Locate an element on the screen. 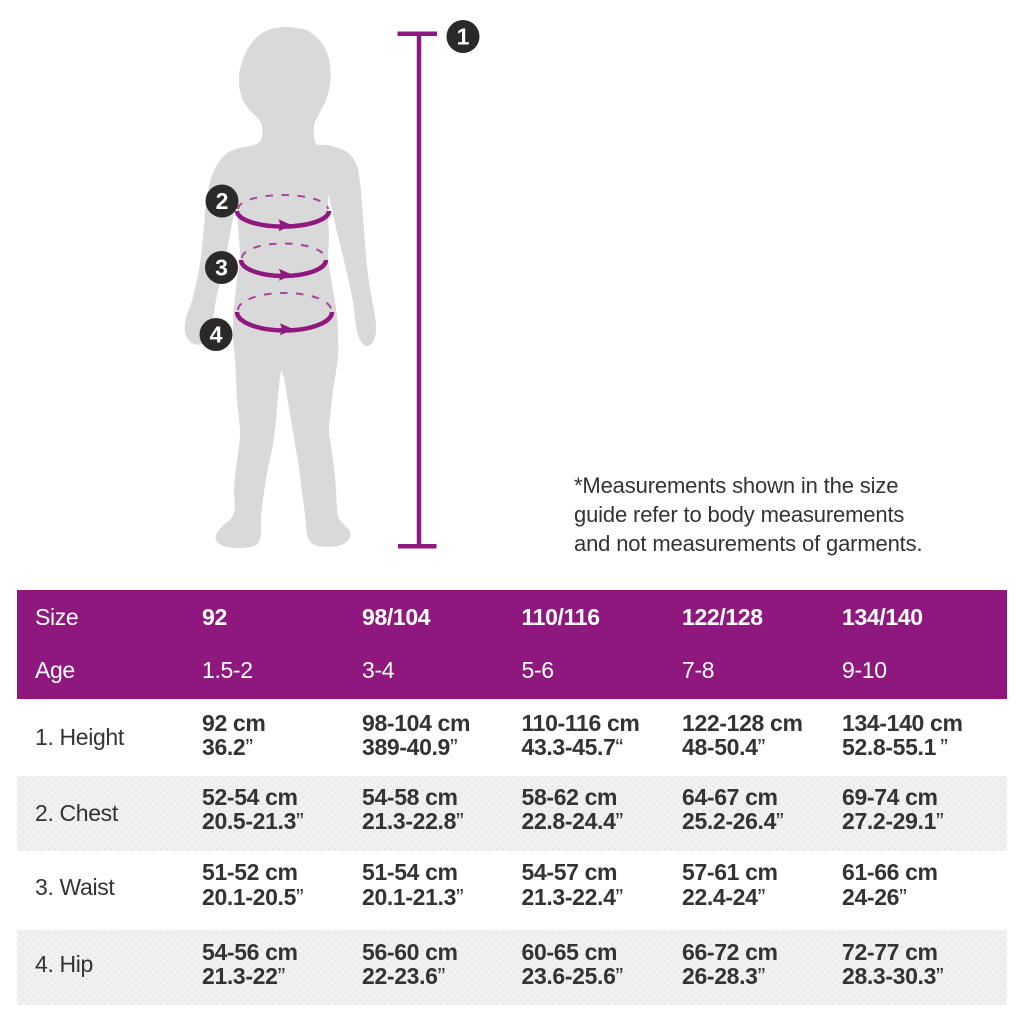 The height and width of the screenshot is (1024, 1024). svg-text: 2 is located at coordinates (222, 201).